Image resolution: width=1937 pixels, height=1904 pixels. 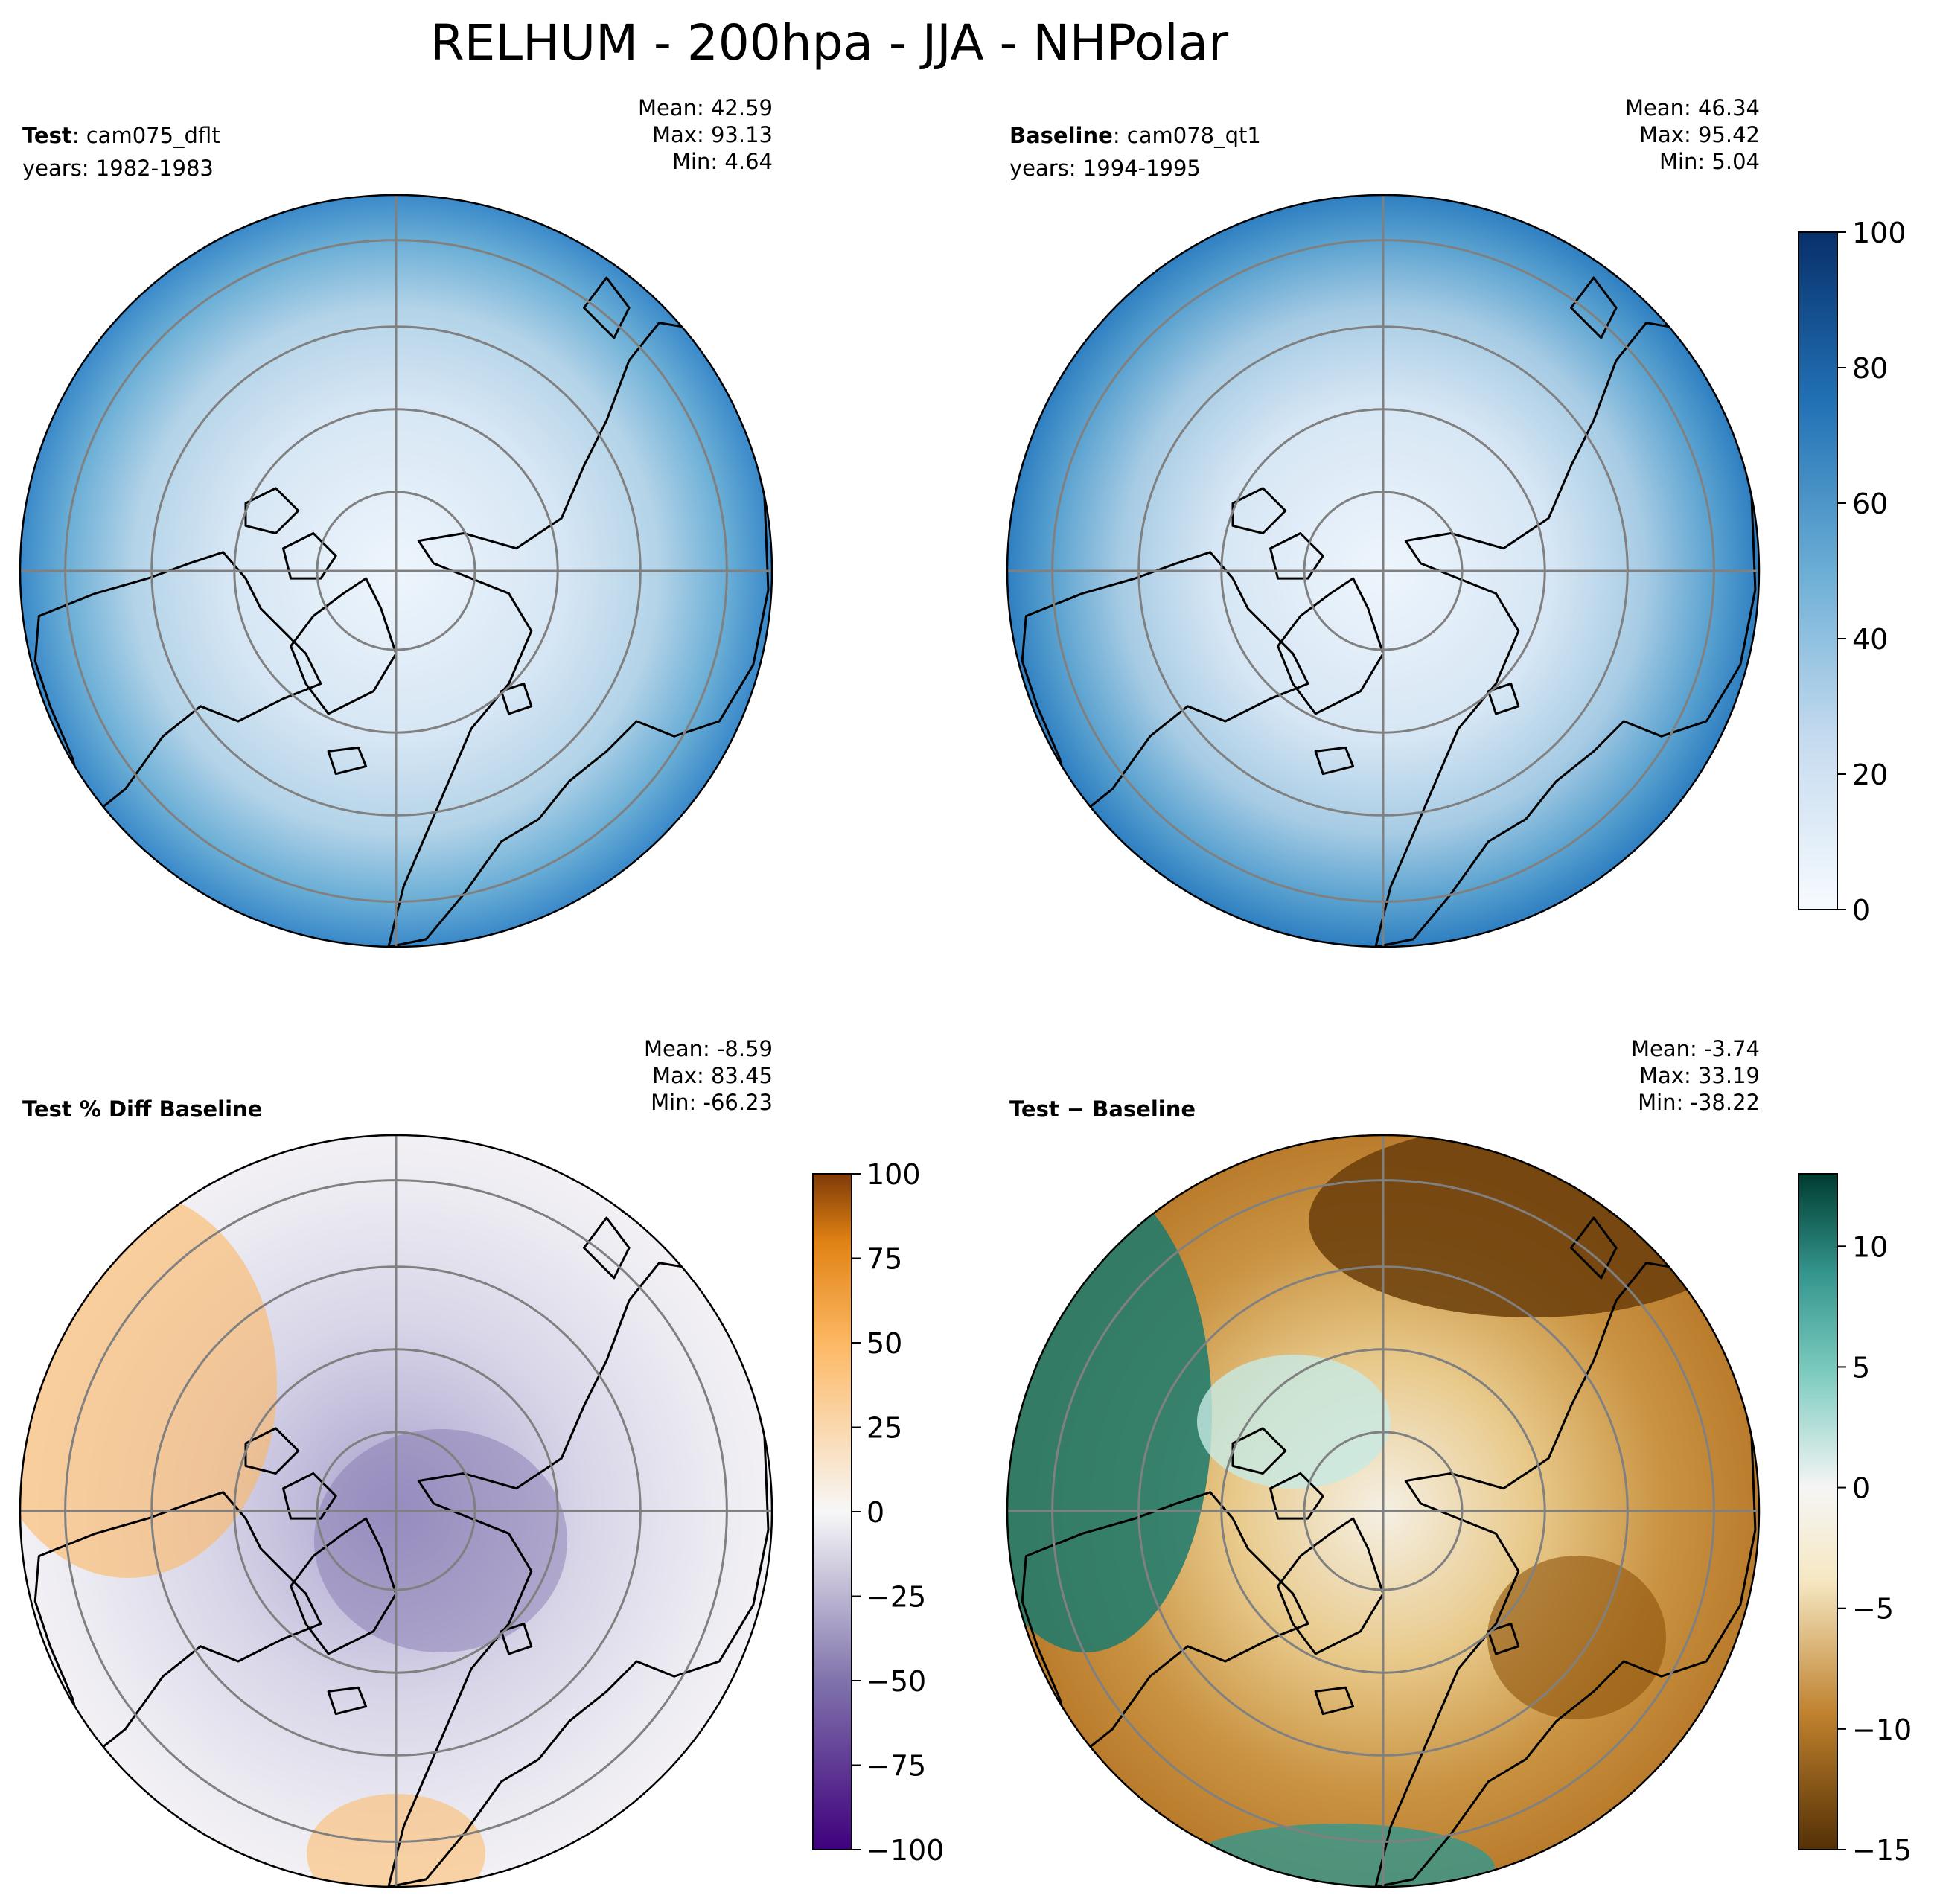 I want to click on figure-title: RELHUM - 200hpa - JJA - NHPolar, so click(x=829, y=42).